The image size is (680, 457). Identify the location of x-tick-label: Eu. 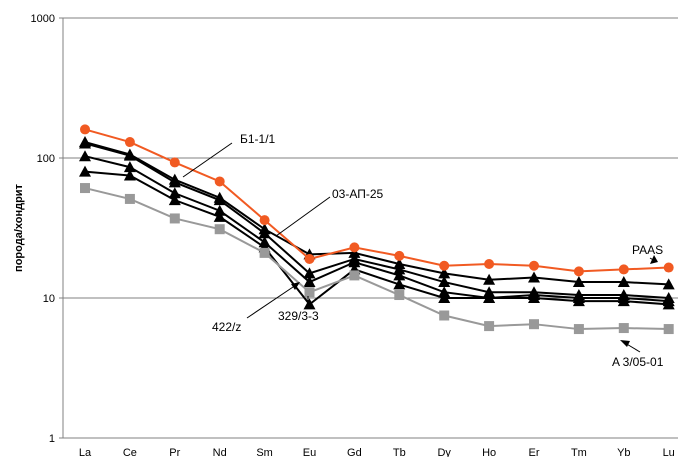
(309, 452).